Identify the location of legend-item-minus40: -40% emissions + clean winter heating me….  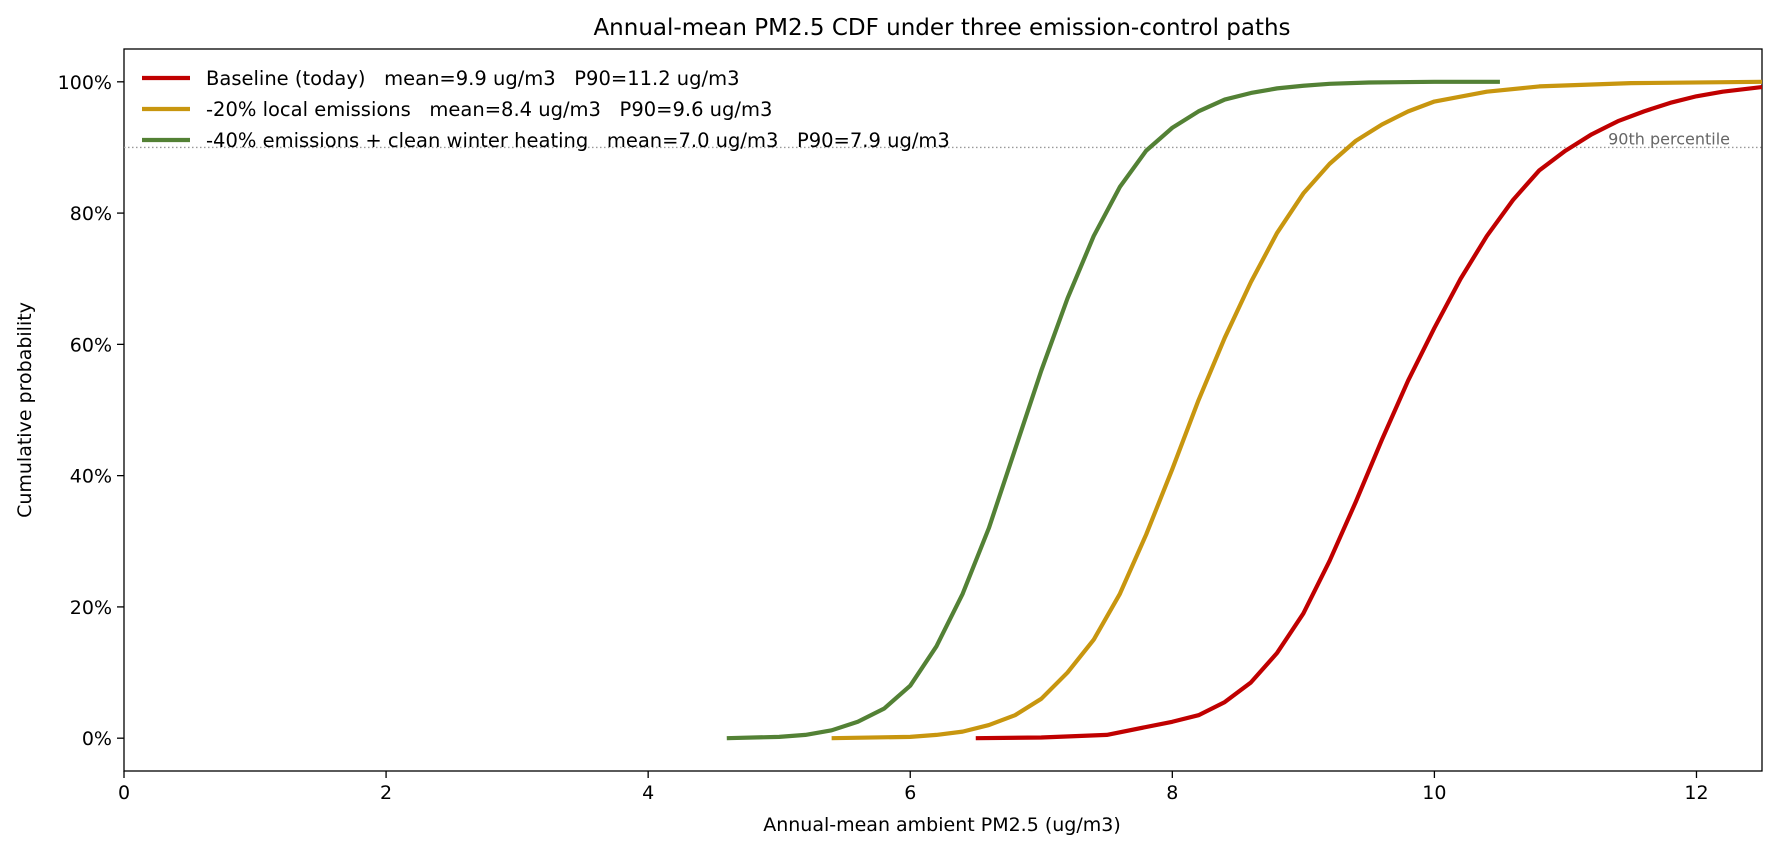
(546, 140).